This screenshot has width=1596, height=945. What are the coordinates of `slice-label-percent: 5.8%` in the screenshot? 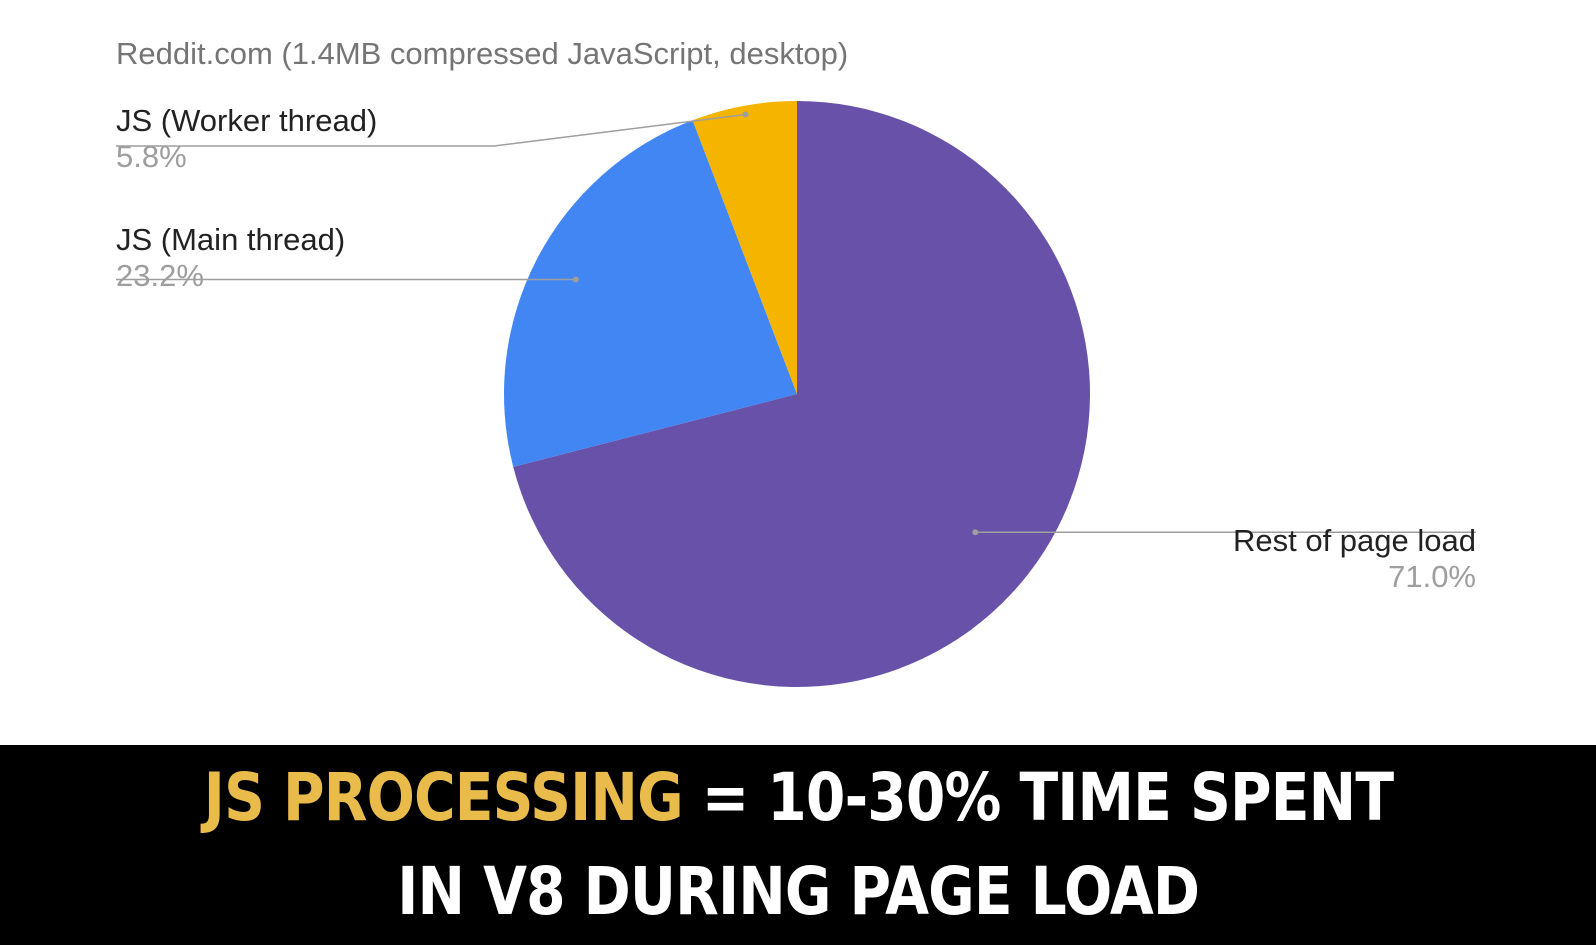 It's located at (151, 156).